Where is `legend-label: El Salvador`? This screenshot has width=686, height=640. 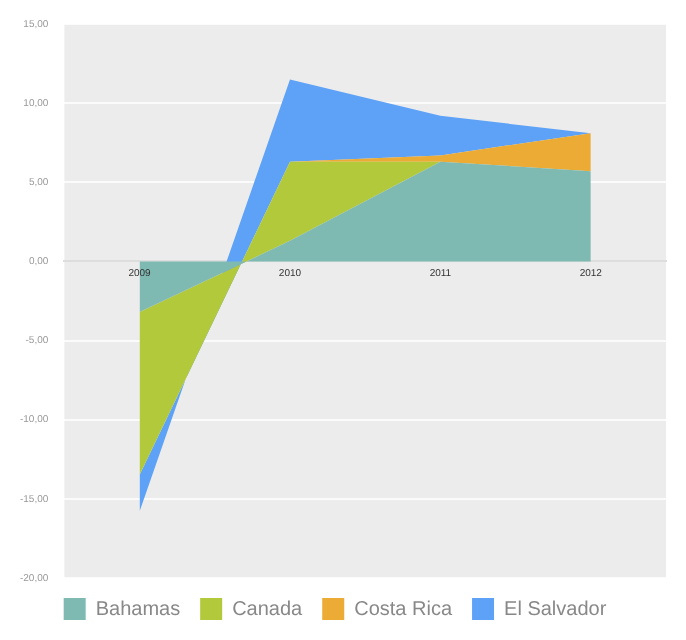
legend-label: El Salvador is located at coordinates (556, 609).